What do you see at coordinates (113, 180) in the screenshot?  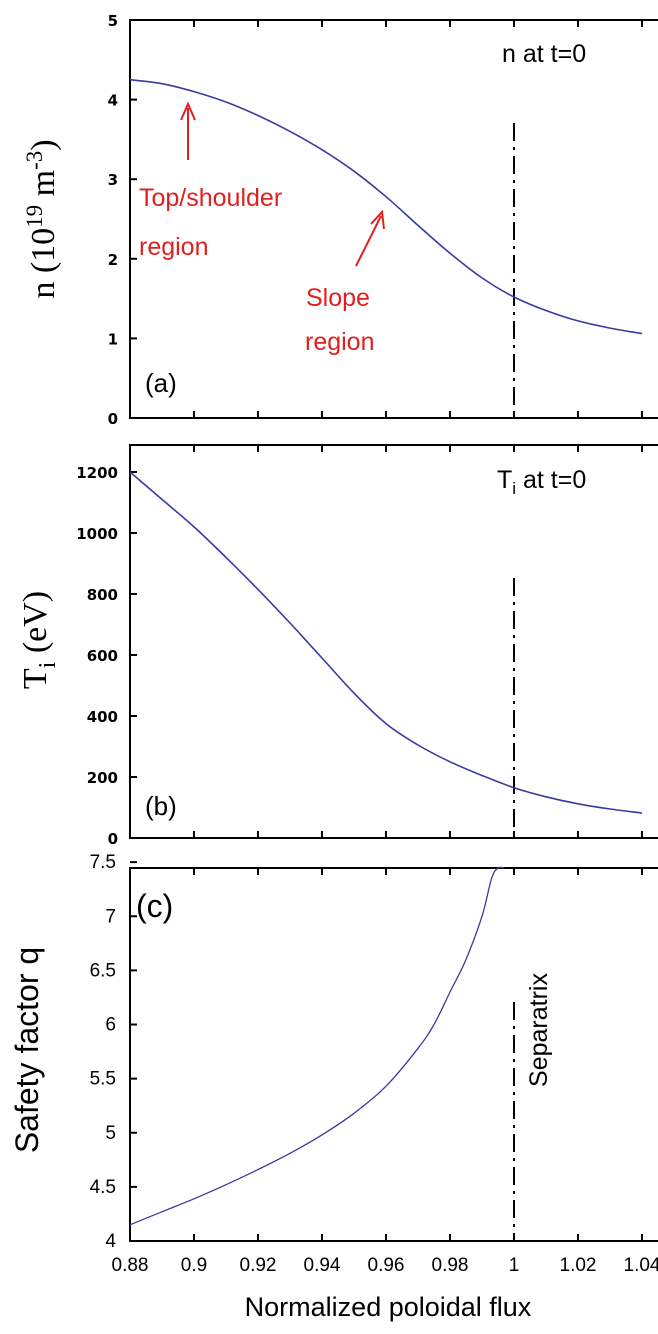 I see `panel-a-y-tick-label: 3` at bounding box center [113, 180].